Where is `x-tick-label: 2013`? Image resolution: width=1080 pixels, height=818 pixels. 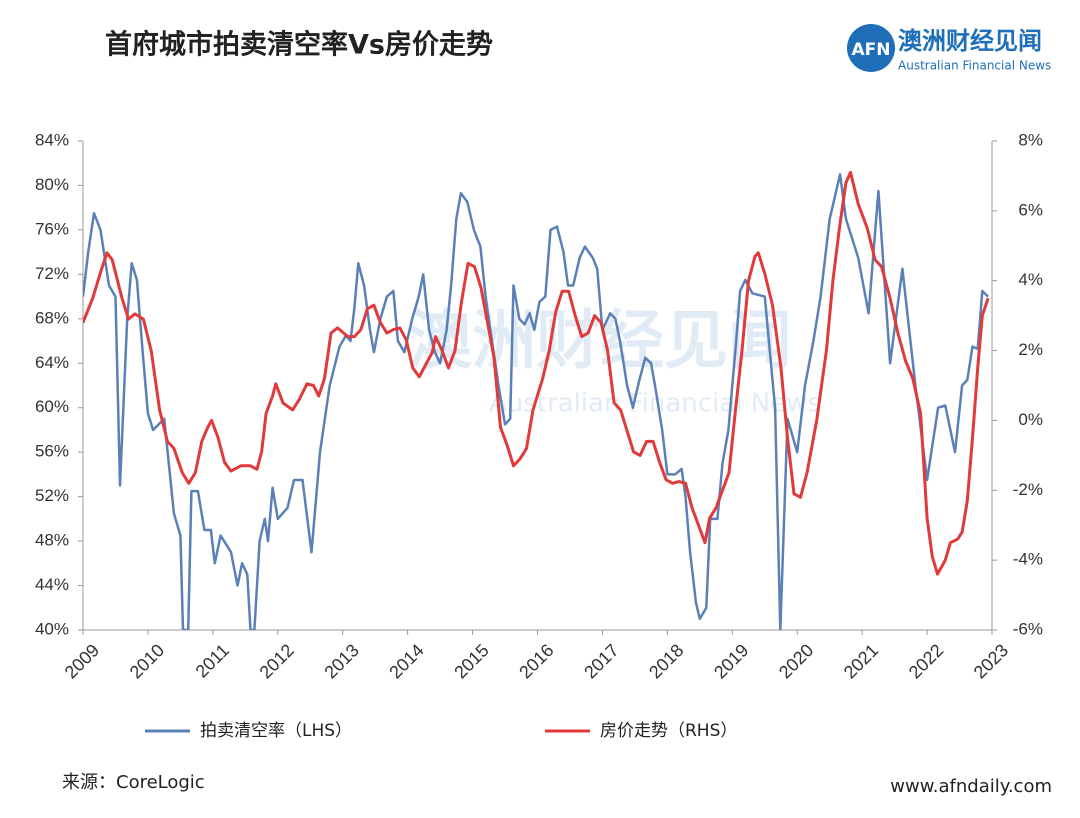
x-tick-label: 2013 is located at coordinates (341, 661).